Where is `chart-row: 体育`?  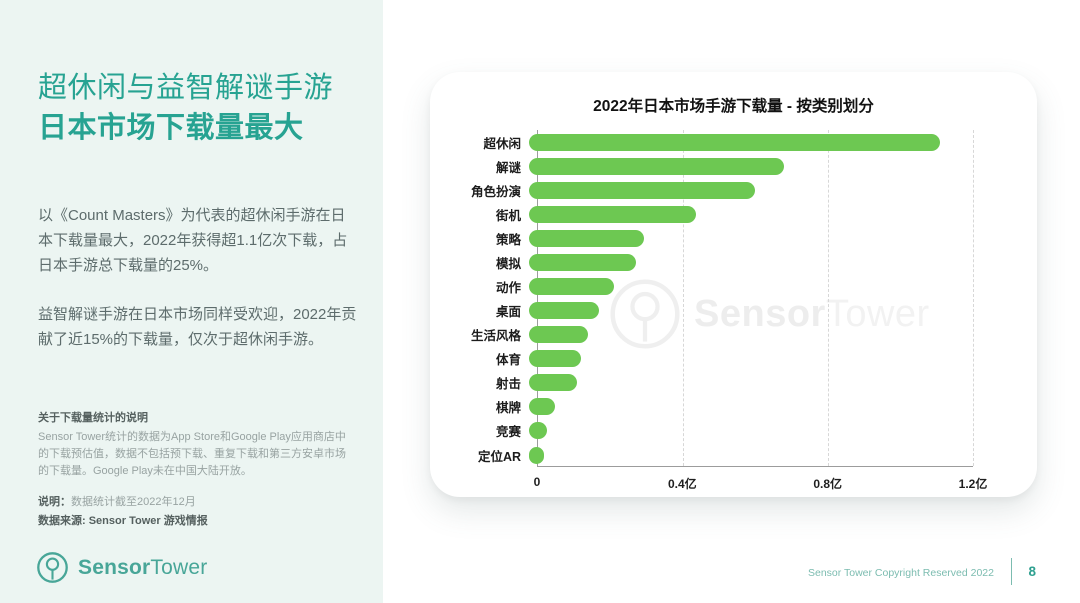 chart-row: 体育 is located at coordinates (733, 359).